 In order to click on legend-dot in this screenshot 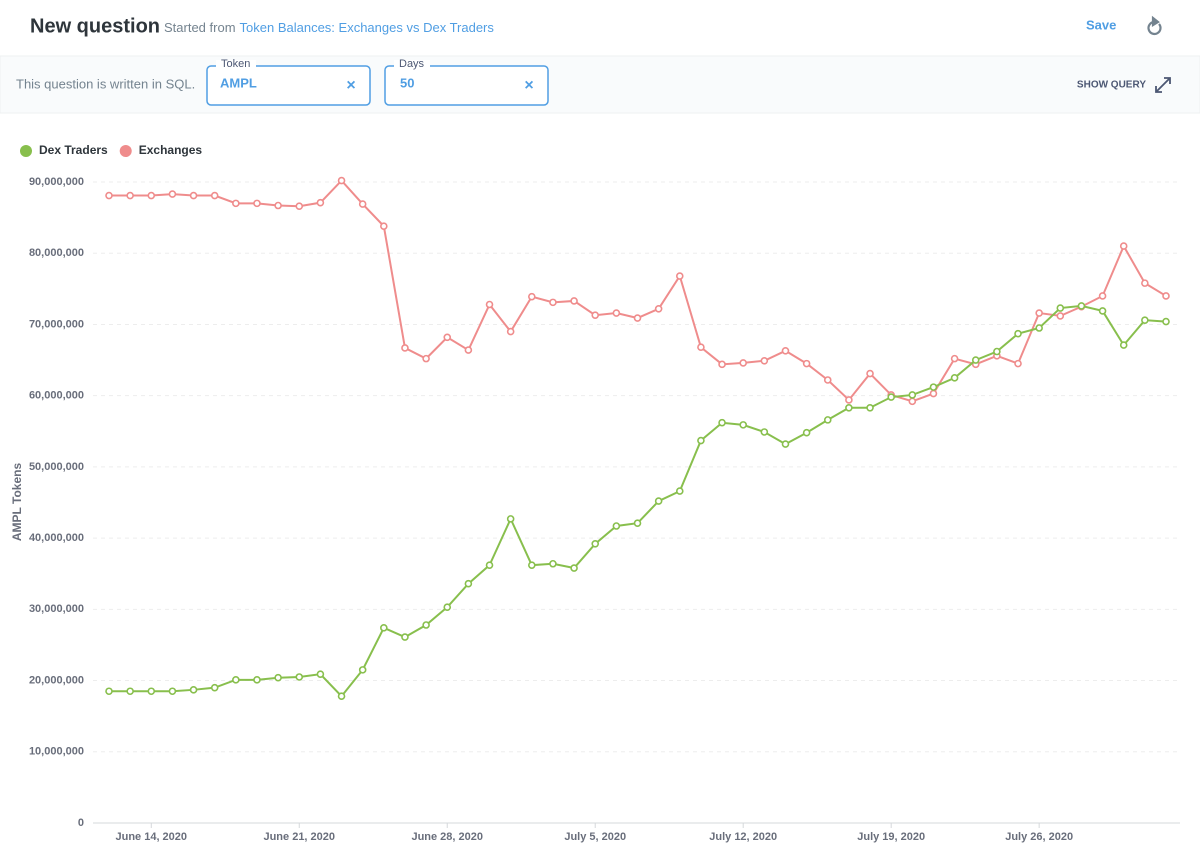, I will do `click(125, 151)`.